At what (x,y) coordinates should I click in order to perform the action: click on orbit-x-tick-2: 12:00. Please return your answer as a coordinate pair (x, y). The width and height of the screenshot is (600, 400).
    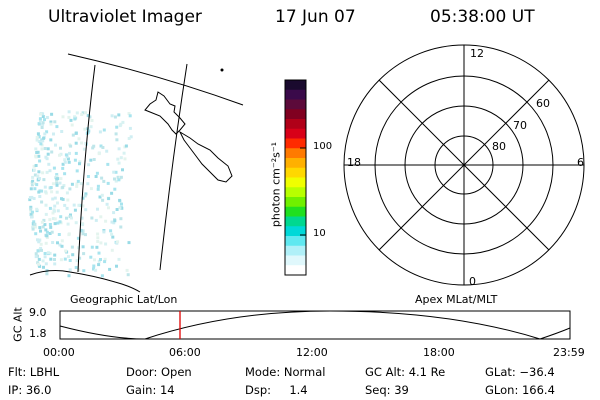
    Looking at the image, I should click on (312, 352).